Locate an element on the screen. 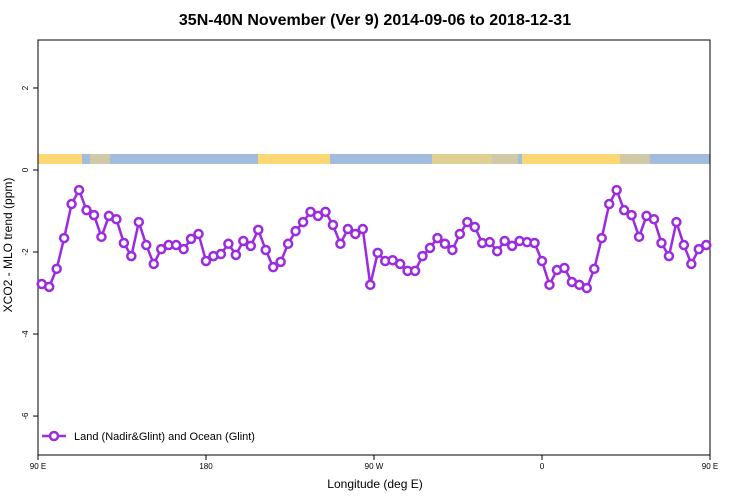 Image resolution: width=750 pixels, height=500 pixels. land-ocean-strip is located at coordinates (374, 159).